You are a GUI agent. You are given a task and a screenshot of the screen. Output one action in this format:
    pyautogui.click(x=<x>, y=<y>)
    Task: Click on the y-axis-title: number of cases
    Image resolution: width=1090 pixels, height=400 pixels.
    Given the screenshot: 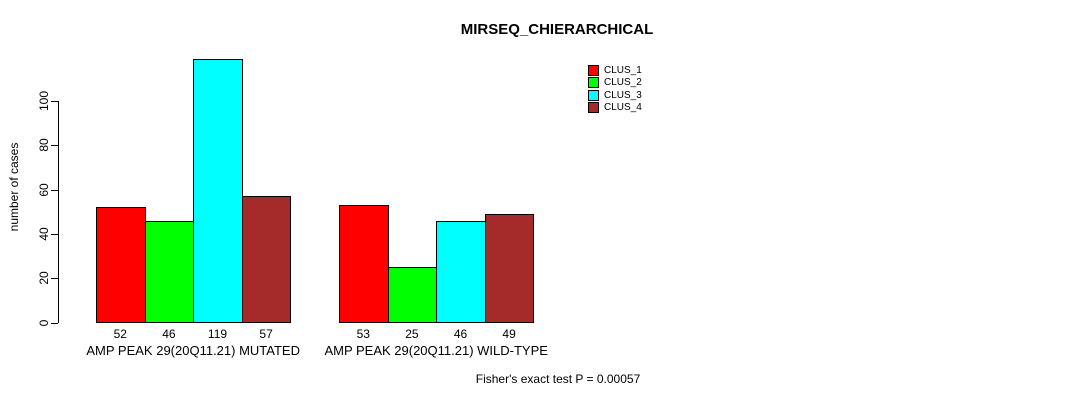 What is the action you would take?
    pyautogui.click(x=14, y=187)
    